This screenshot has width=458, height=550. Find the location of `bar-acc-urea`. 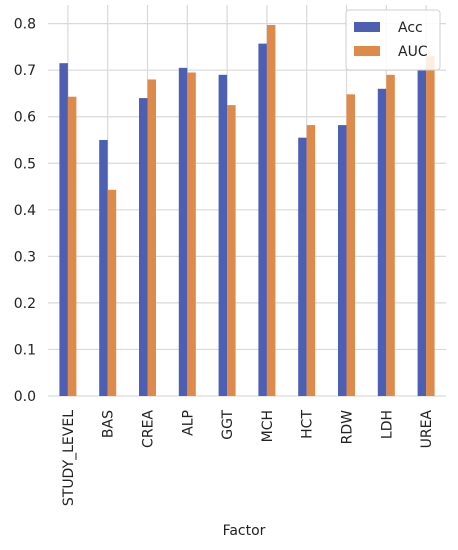

bar-acc-urea is located at coordinates (422, 233).